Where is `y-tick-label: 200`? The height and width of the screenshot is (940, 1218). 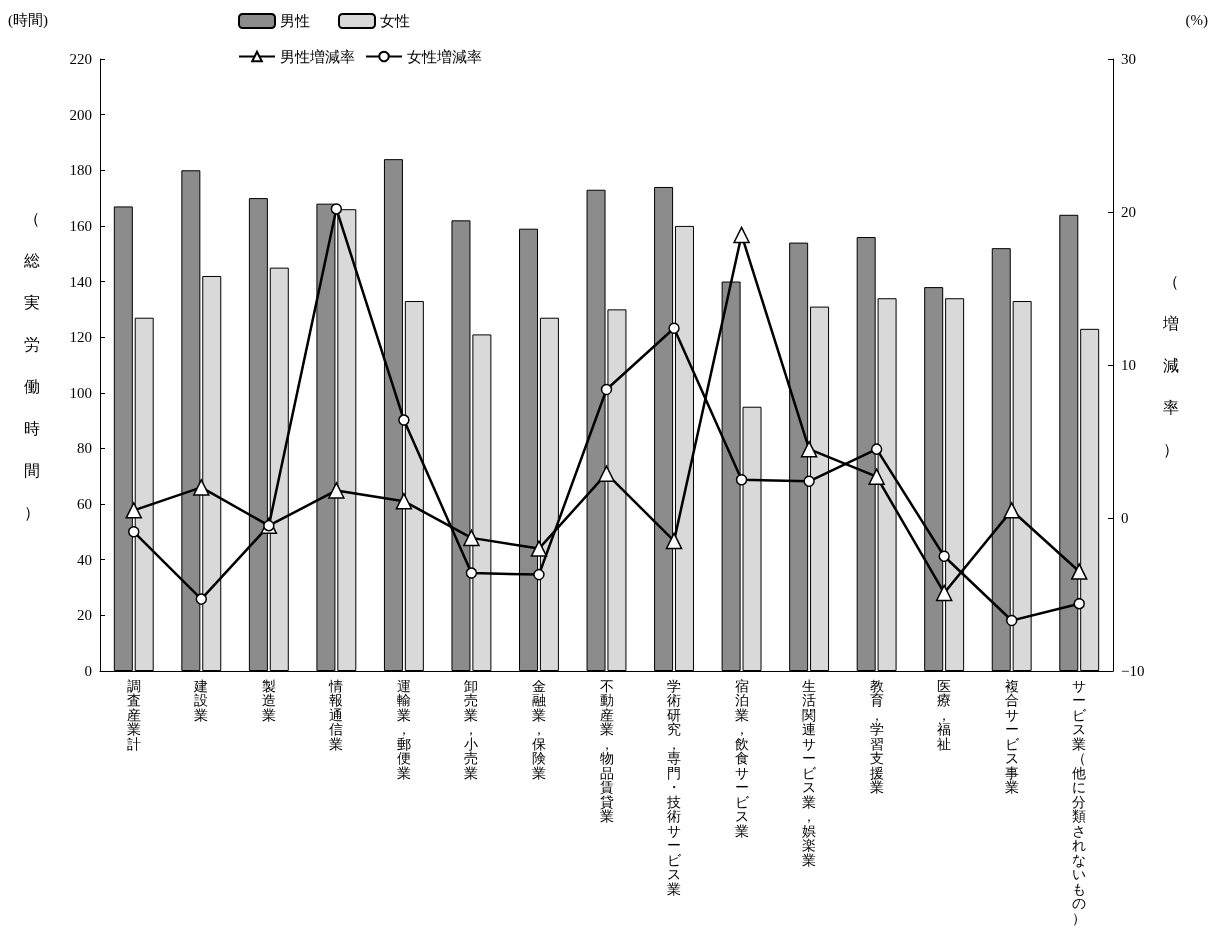 y-tick-label: 200 is located at coordinates (80, 114).